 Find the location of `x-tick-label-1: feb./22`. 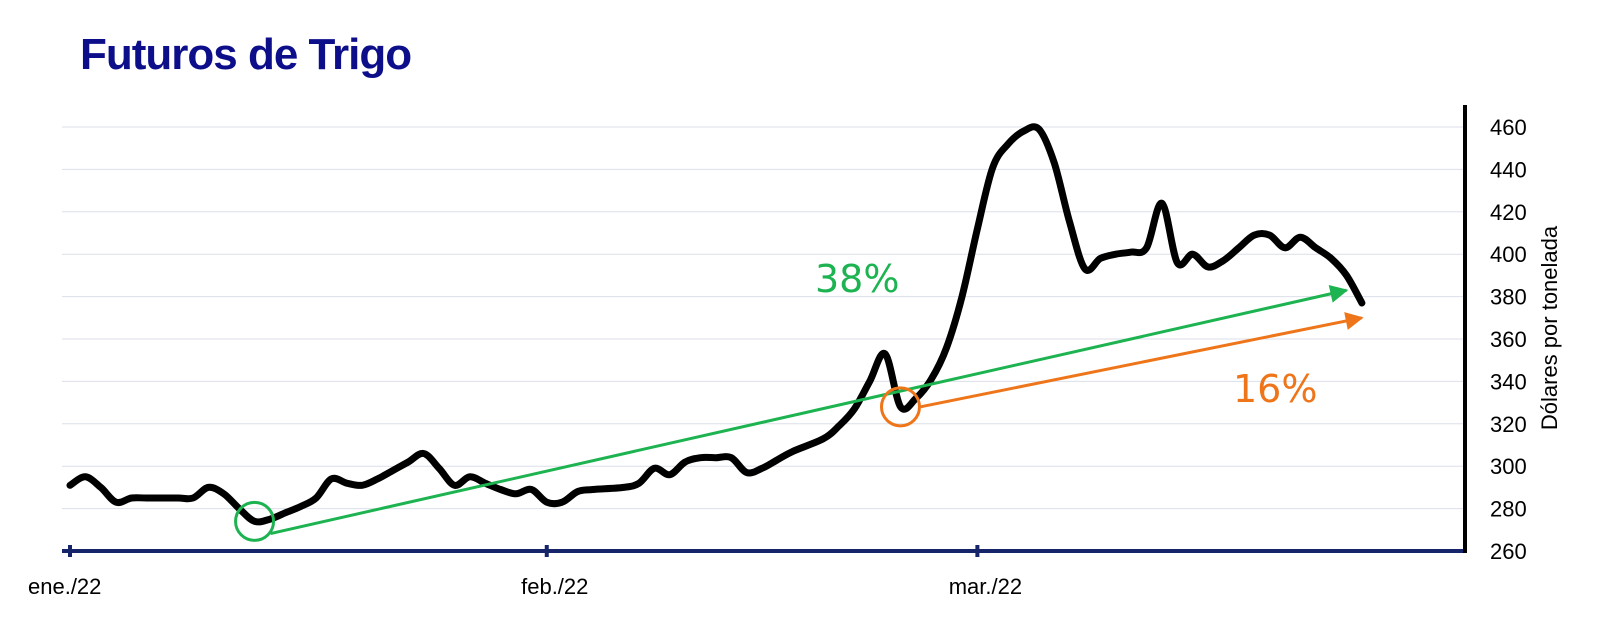

x-tick-label-1: feb./22 is located at coordinates (554, 586).